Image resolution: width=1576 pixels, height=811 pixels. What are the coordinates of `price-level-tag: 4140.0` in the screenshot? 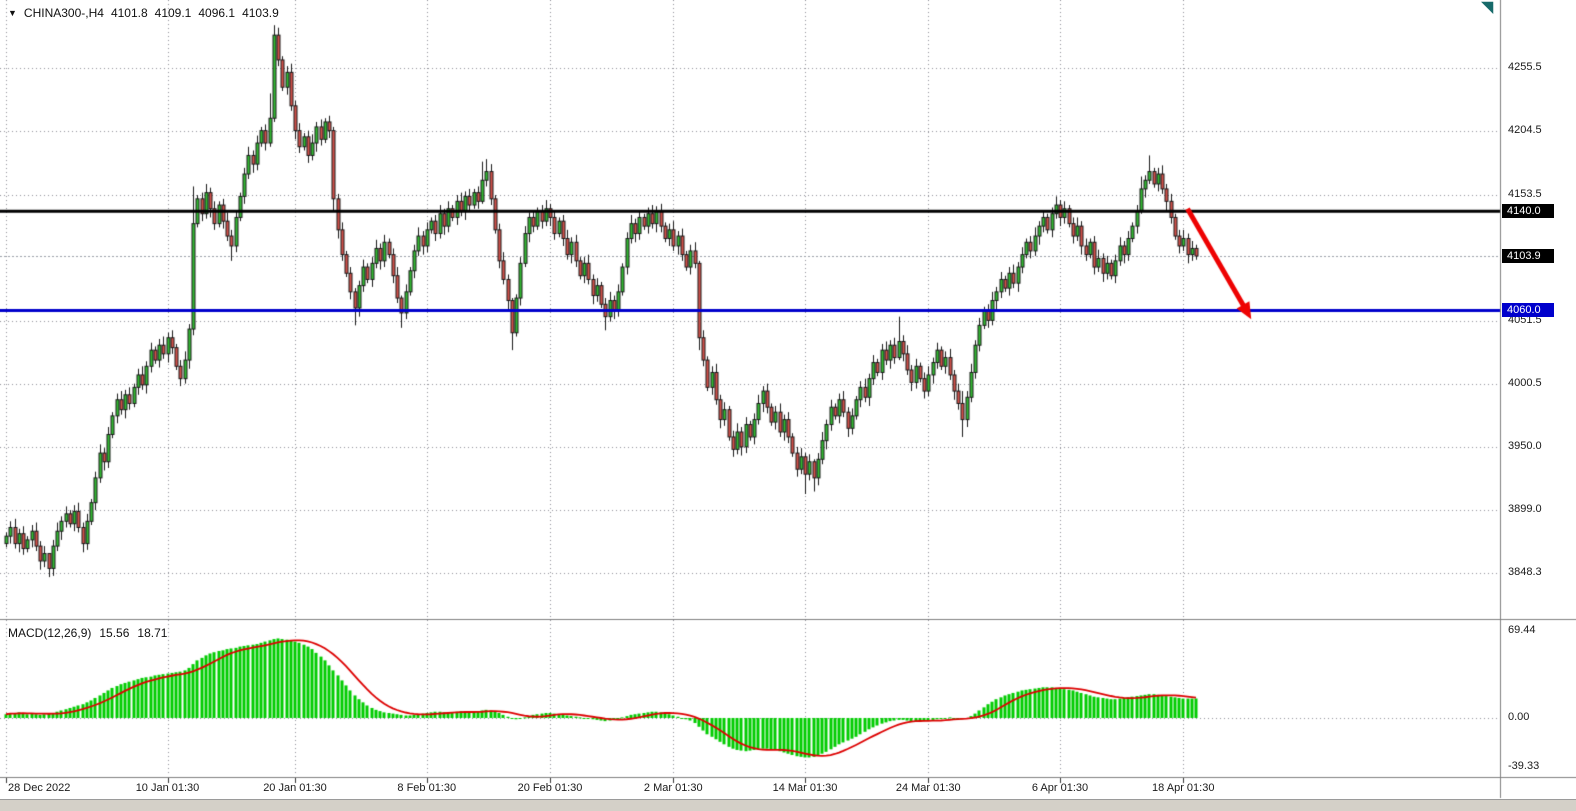 It's located at (1528, 211).